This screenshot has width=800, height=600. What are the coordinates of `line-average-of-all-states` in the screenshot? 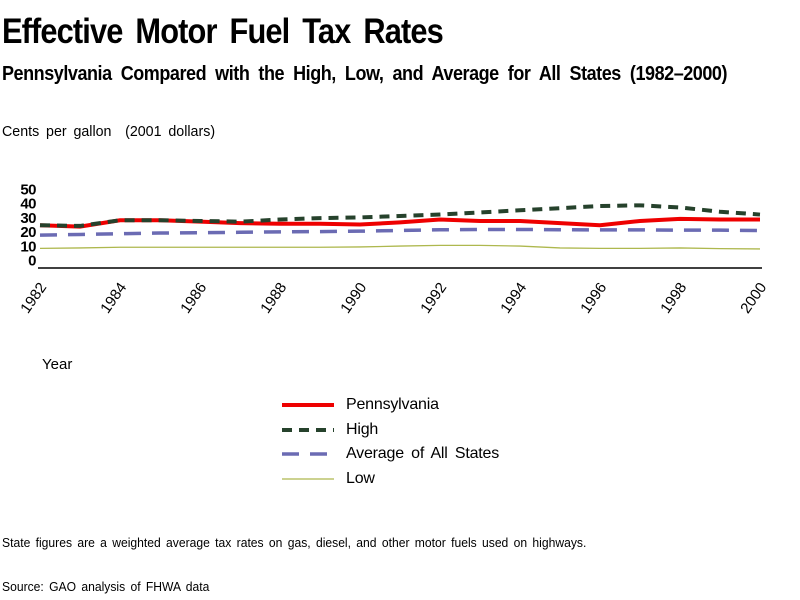 It's located at (400, 232).